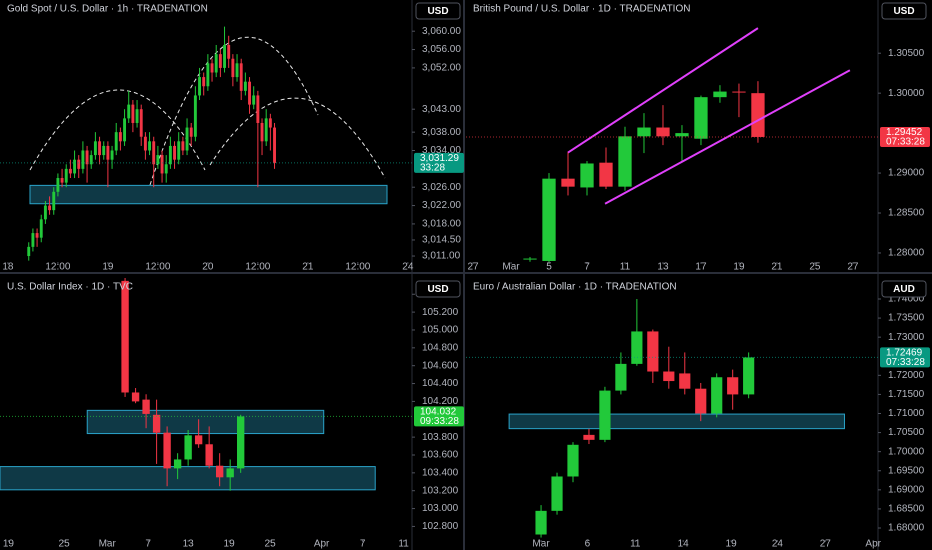  I want to click on y-tick-label: 104.600, so click(440, 365).